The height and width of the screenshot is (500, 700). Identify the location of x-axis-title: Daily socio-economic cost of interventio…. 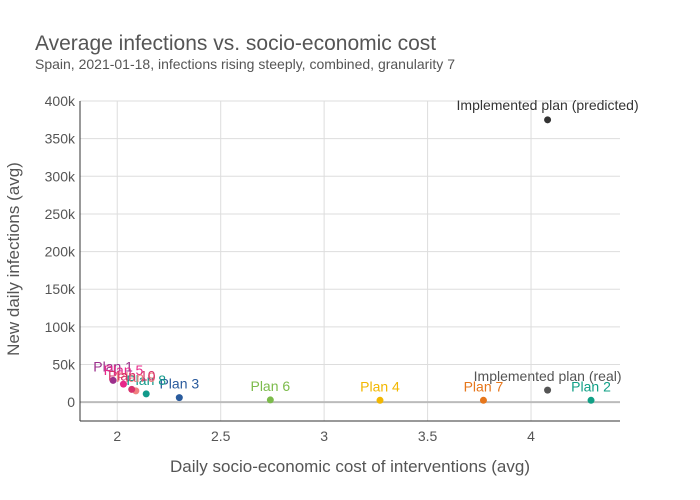
(350, 466).